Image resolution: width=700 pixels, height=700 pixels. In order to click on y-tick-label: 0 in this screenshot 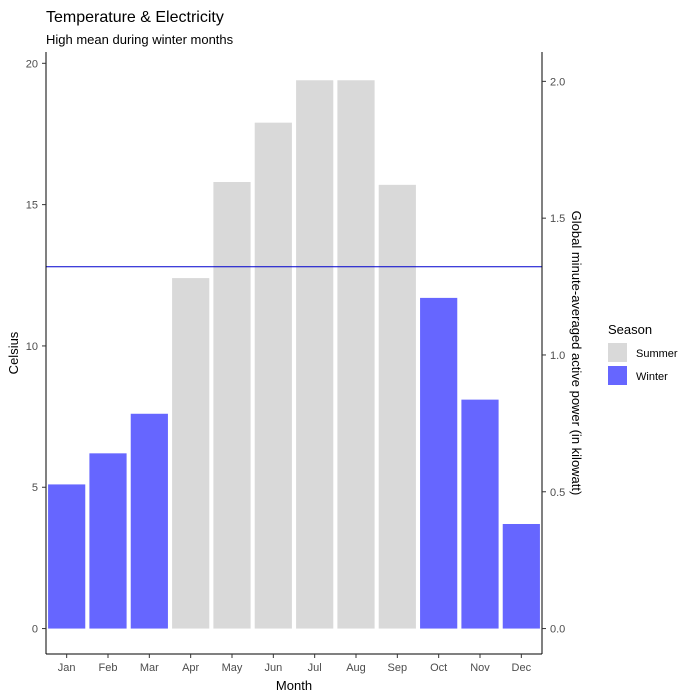, I will do `click(35, 630)`.